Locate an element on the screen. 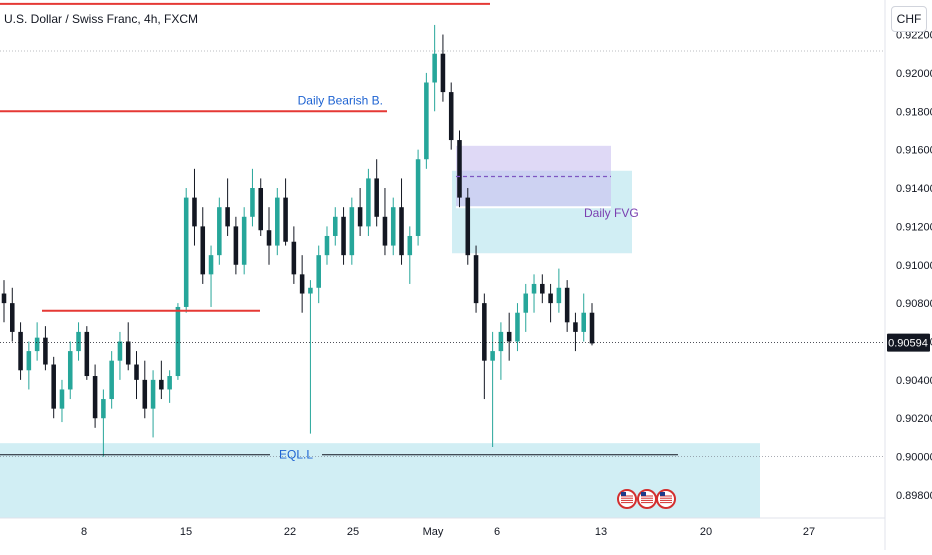 Image resolution: width=932 pixels, height=555 pixels. price-tick-label: 0.92200 is located at coordinates (914, 36).